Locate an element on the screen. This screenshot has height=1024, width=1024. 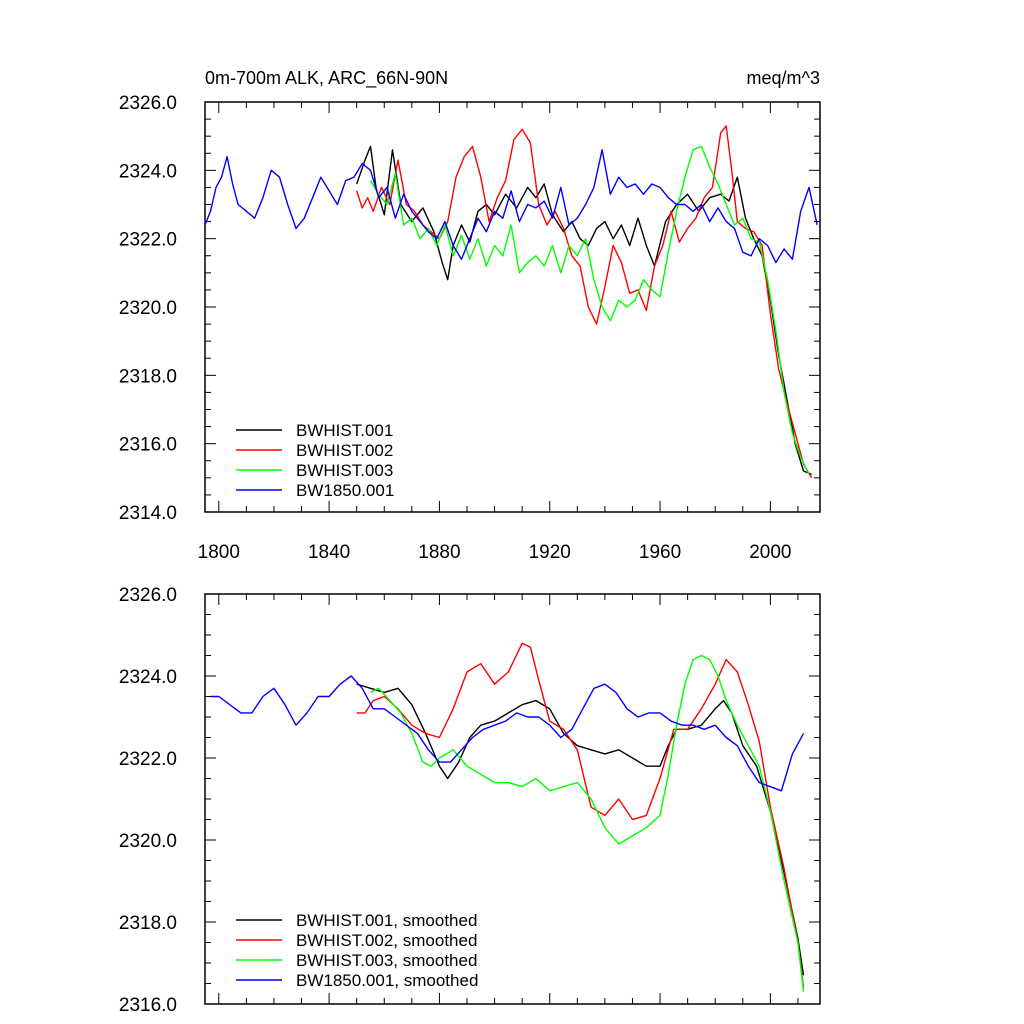
bottom-legend-label: BWHIST.002, smoothed is located at coordinates (386, 940).